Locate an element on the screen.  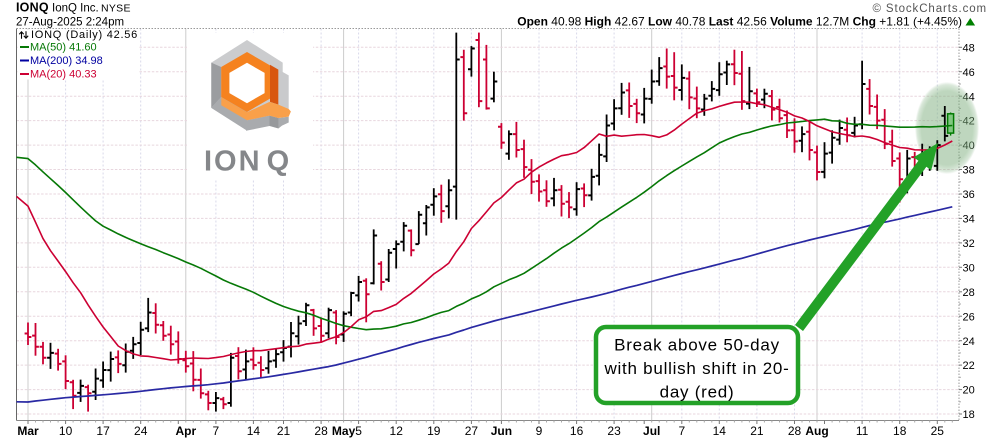
svg-text: 10 is located at coordinates (66, 431).